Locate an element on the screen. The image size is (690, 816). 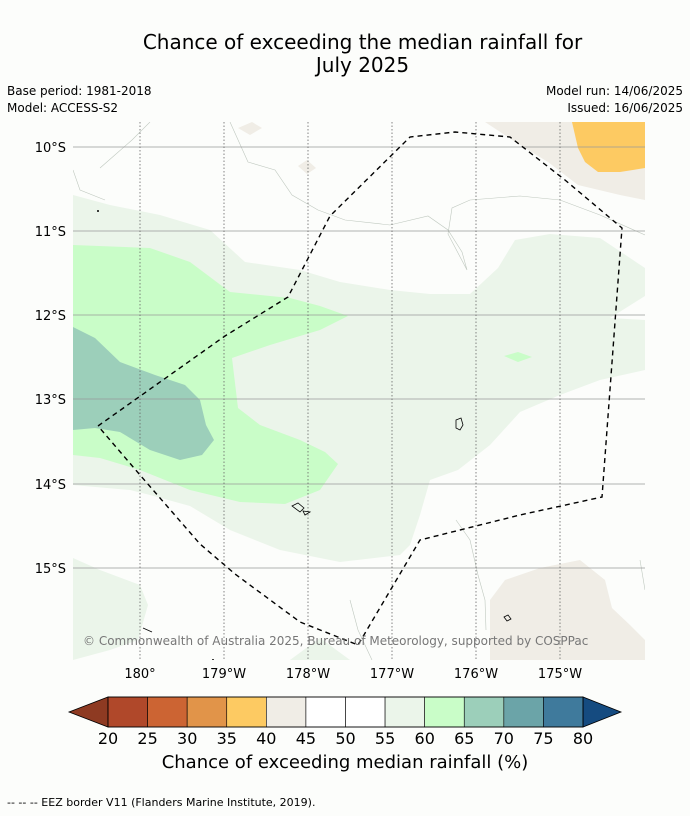
lon-label: 177°W is located at coordinates (392, 674).